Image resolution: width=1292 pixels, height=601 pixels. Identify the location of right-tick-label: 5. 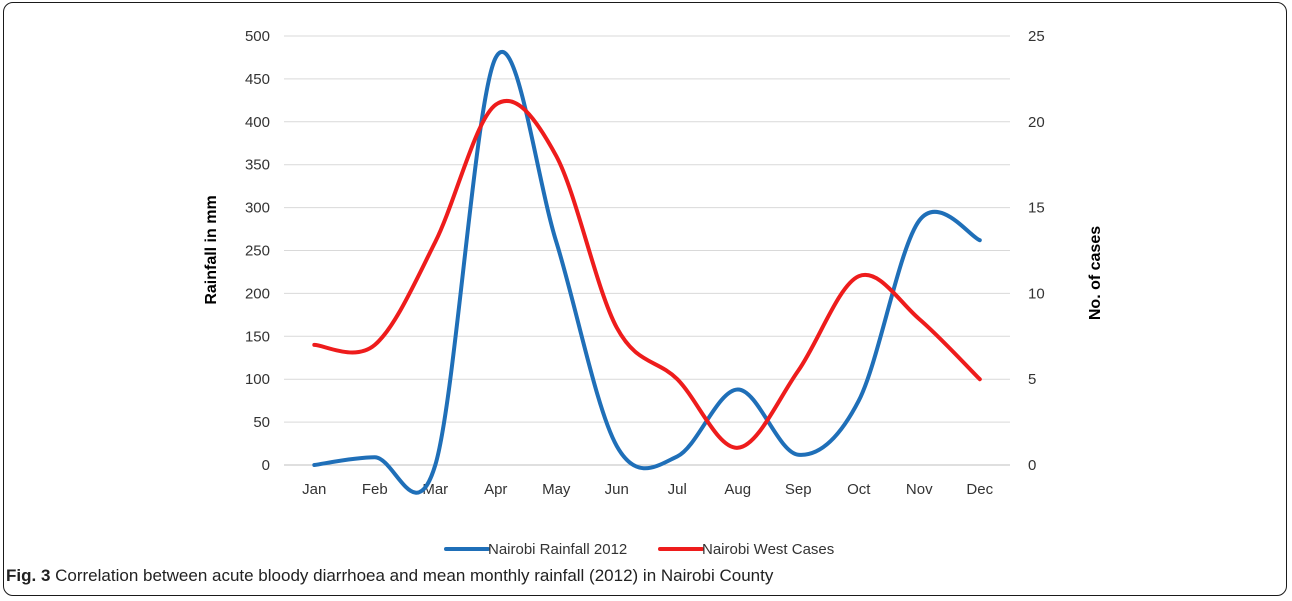
(1032, 379).